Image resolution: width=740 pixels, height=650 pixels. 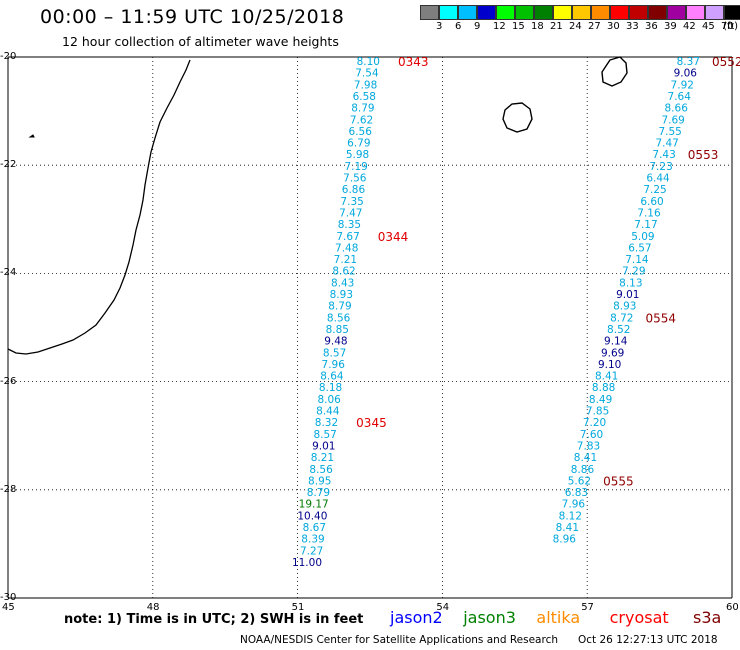 I want to click on scale-unit: (ft), so click(x=731, y=26).